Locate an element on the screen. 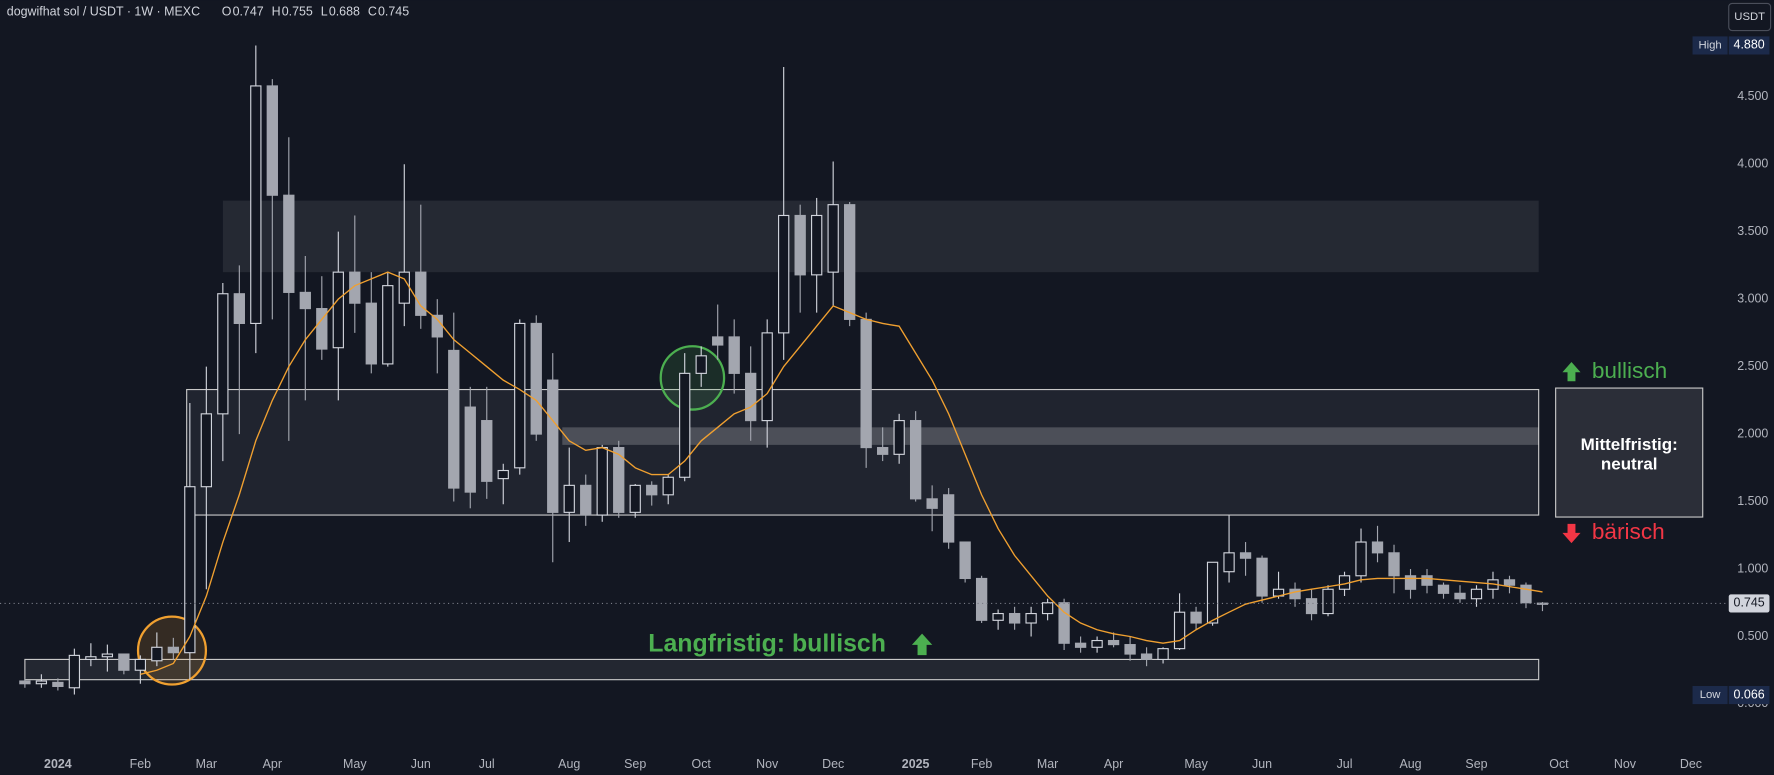 This screenshot has height=775, width=1774. ohlc-key: L is located at coordinates (324, 12).